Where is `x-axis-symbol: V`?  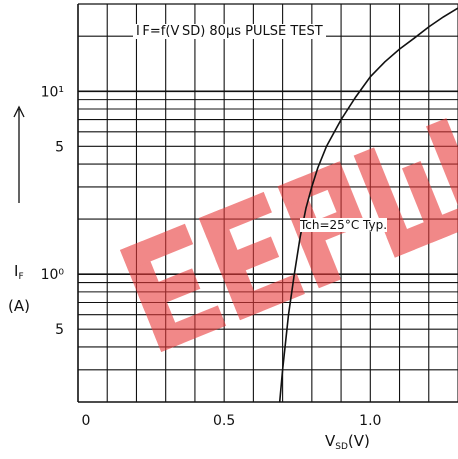
x-axis-symbol: V is located at coordinates (330, 441).